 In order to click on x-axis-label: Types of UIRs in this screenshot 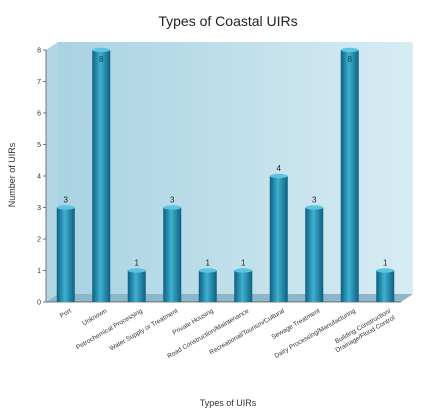, I will do `click(228, 403)`.